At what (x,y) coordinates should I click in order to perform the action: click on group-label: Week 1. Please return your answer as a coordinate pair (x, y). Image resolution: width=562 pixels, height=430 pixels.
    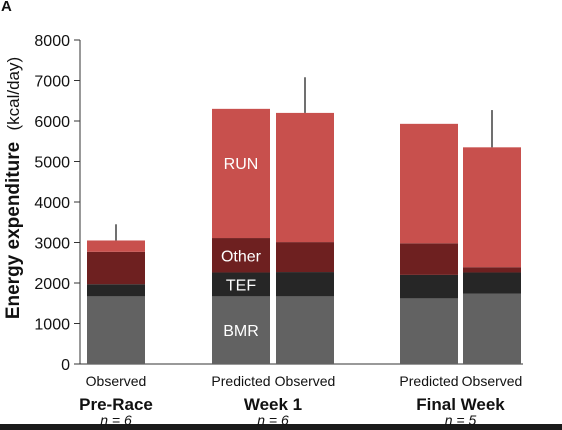
    Looking at the image, I should click on (273, 404).